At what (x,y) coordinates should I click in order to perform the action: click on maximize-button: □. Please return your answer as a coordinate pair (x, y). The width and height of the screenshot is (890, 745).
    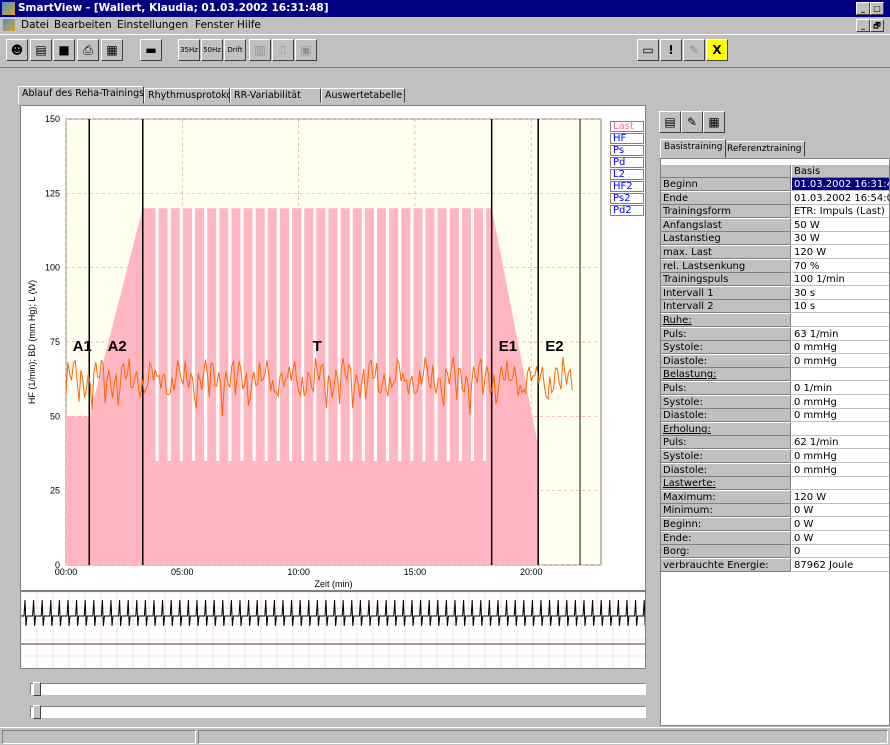
    Looking at the image, I should click on (877, 8).